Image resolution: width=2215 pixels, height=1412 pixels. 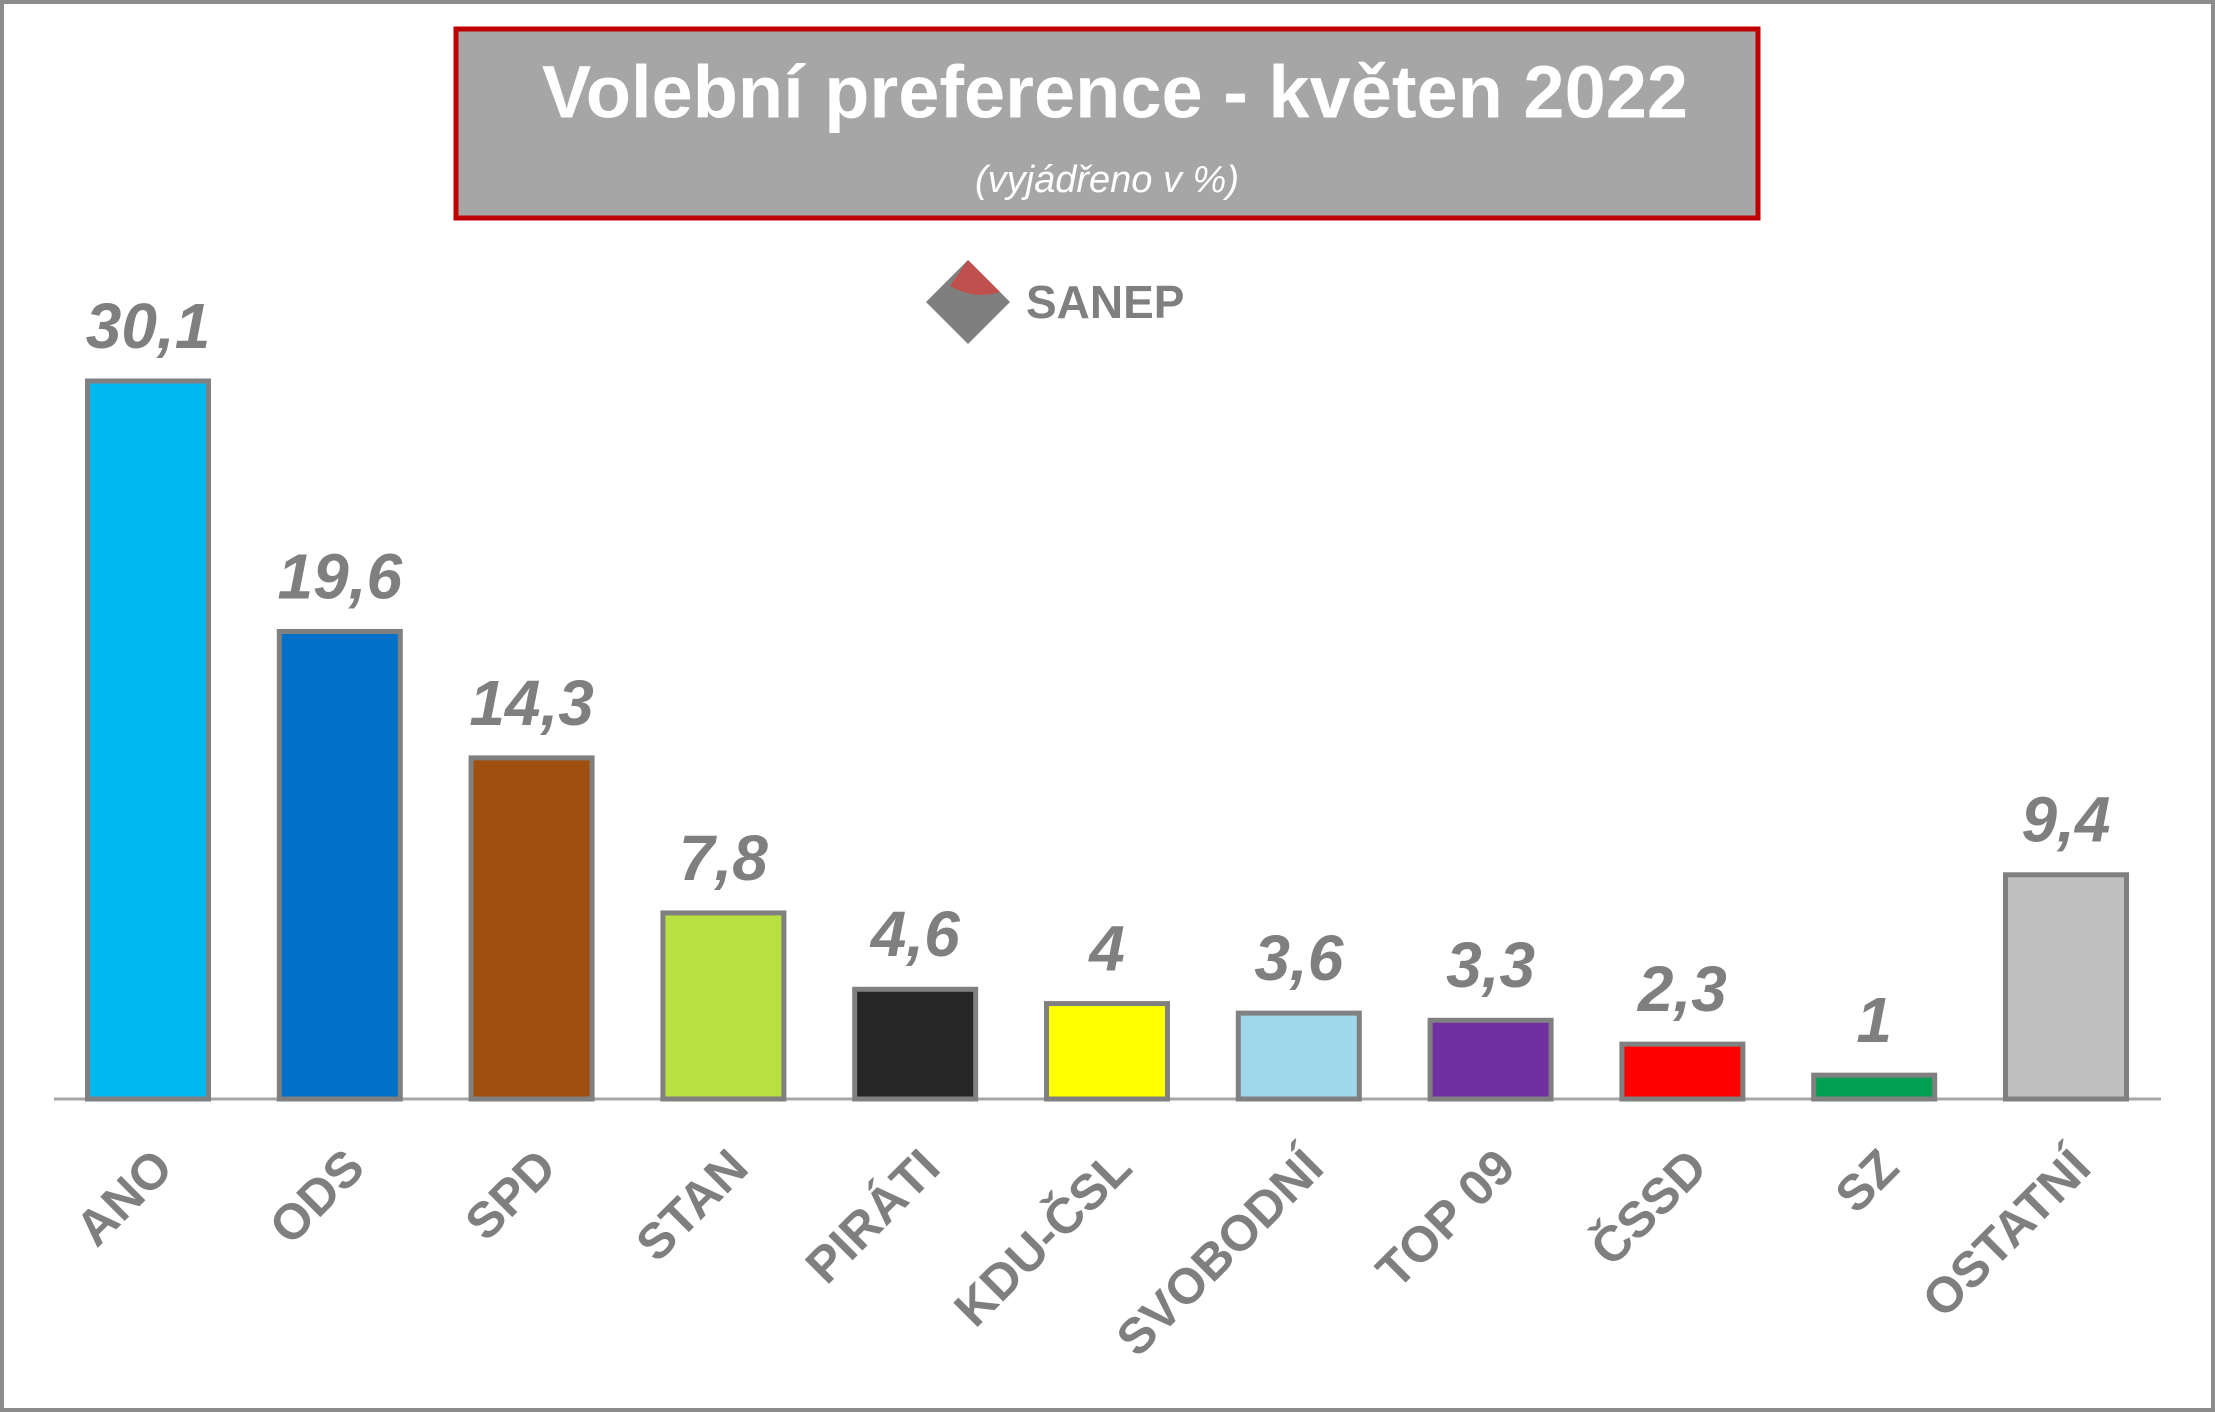 What do you see at coordinates (723, 858) in the screenshot?
I see `value-label: 7,8` at bounding box center [723, 858].